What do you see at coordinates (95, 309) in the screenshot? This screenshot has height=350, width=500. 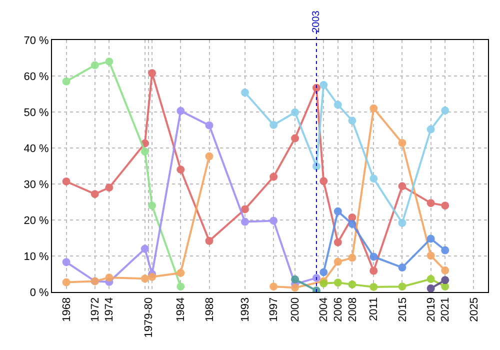 I see `x-tick-label: 1972` at bounding box center [95, 309].